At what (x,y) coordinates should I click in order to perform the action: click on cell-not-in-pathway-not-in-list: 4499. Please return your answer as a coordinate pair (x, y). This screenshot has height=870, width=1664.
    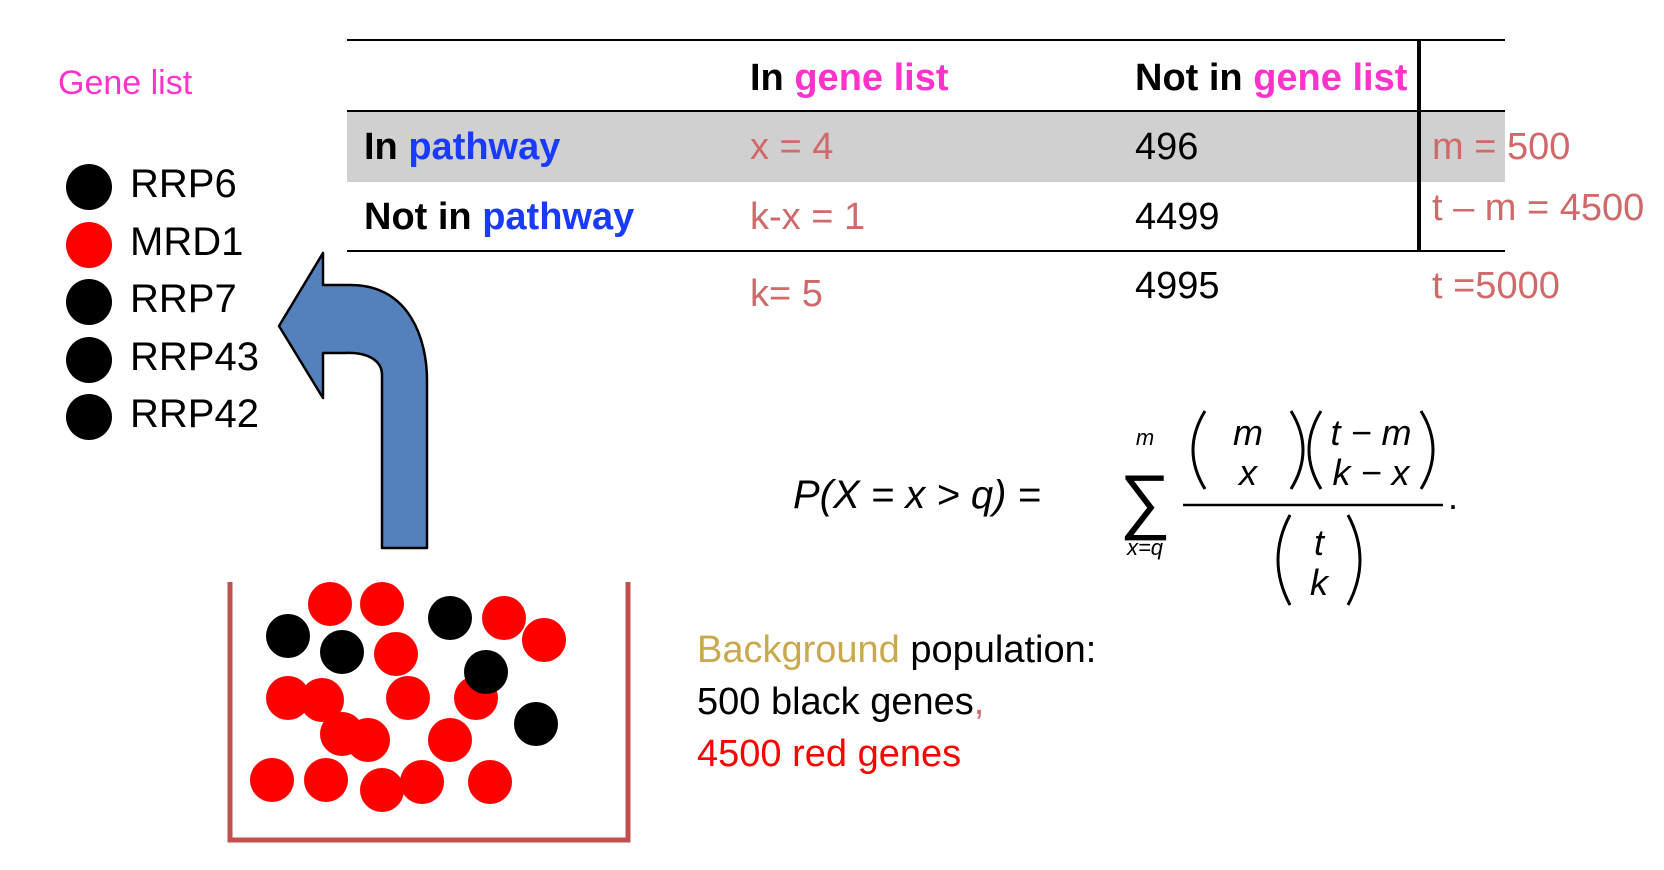
    Looking at the image, I should click on (1177, 217).